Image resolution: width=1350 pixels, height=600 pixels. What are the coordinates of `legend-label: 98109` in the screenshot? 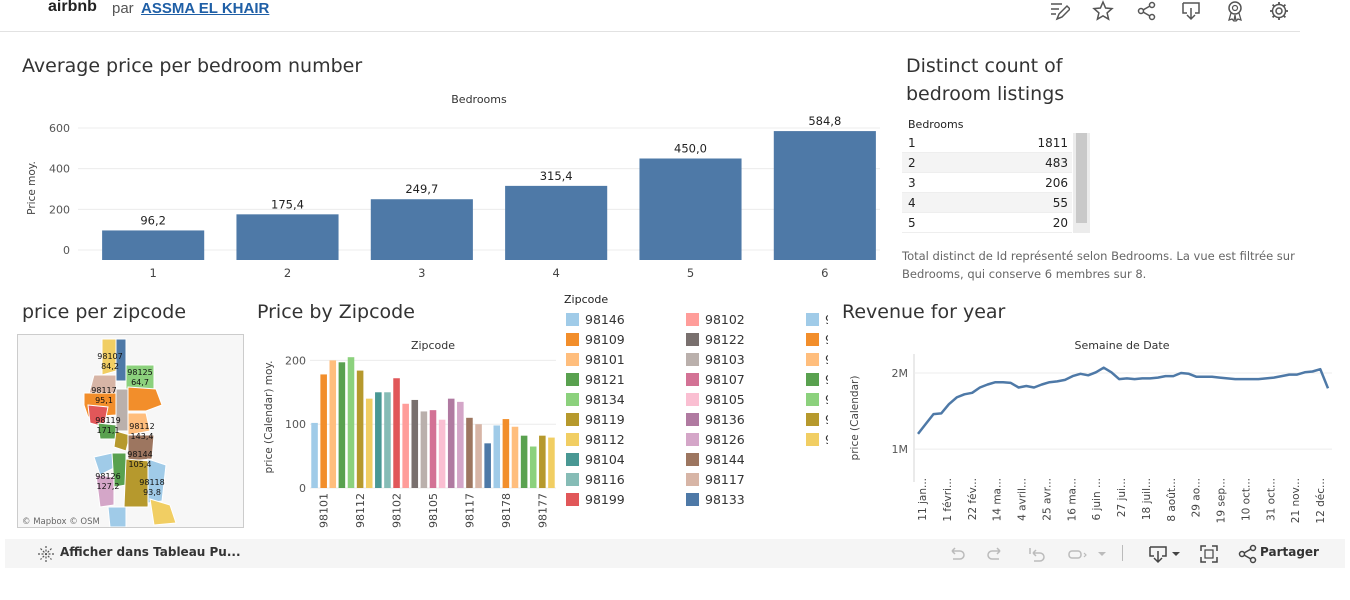 It's located at (605, 339).